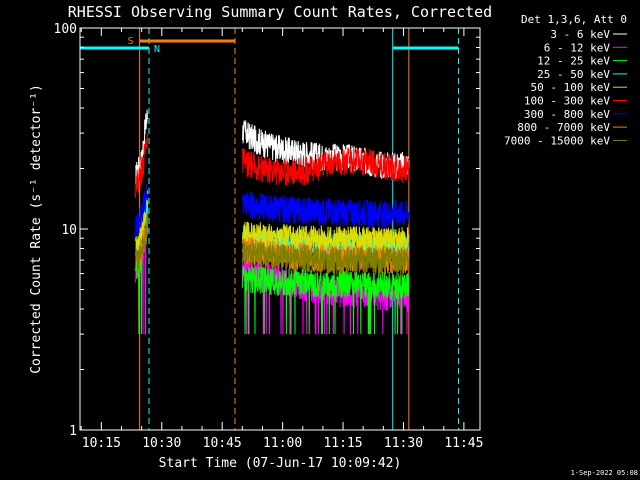  What do you see at coordinates (36, 229) in the screenshot?
I see `y-axis-label: Corrected Count Rate (s⁻¹ detector⁻¹)` at bounding box center [36, 229].